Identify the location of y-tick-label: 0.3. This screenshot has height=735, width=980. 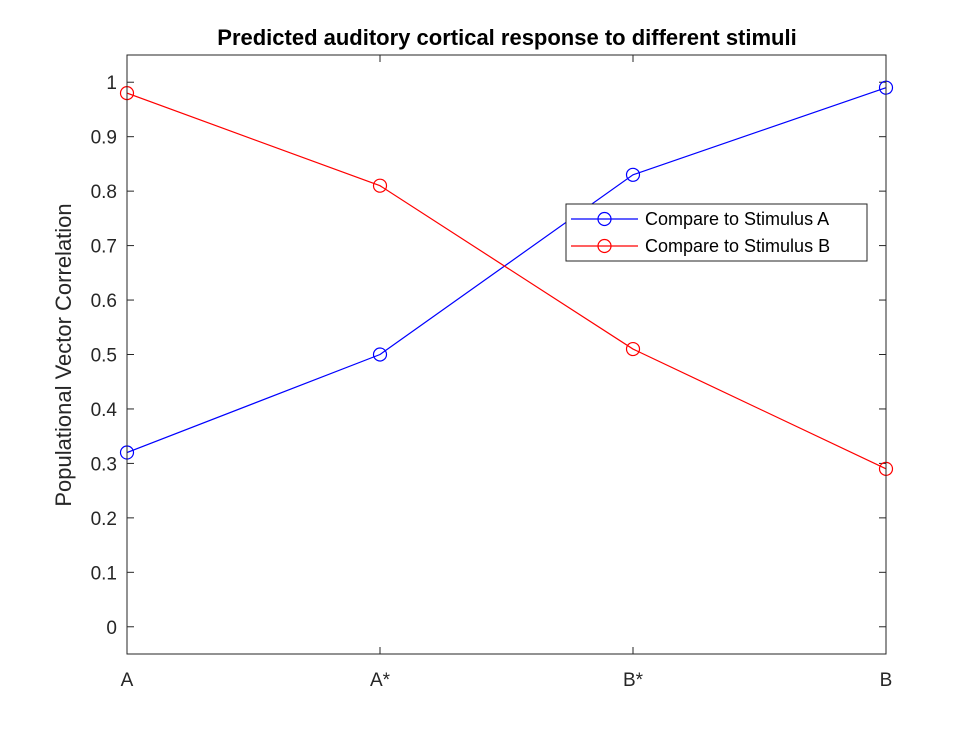
(104, 464).